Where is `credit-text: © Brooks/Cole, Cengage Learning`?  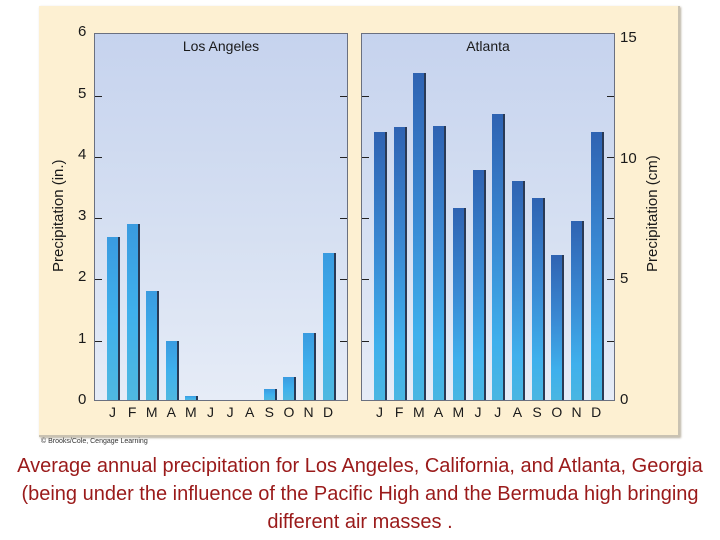
credit-text: © Brooks/Cole, Cengage Learning is located at coordinates (94, 441).